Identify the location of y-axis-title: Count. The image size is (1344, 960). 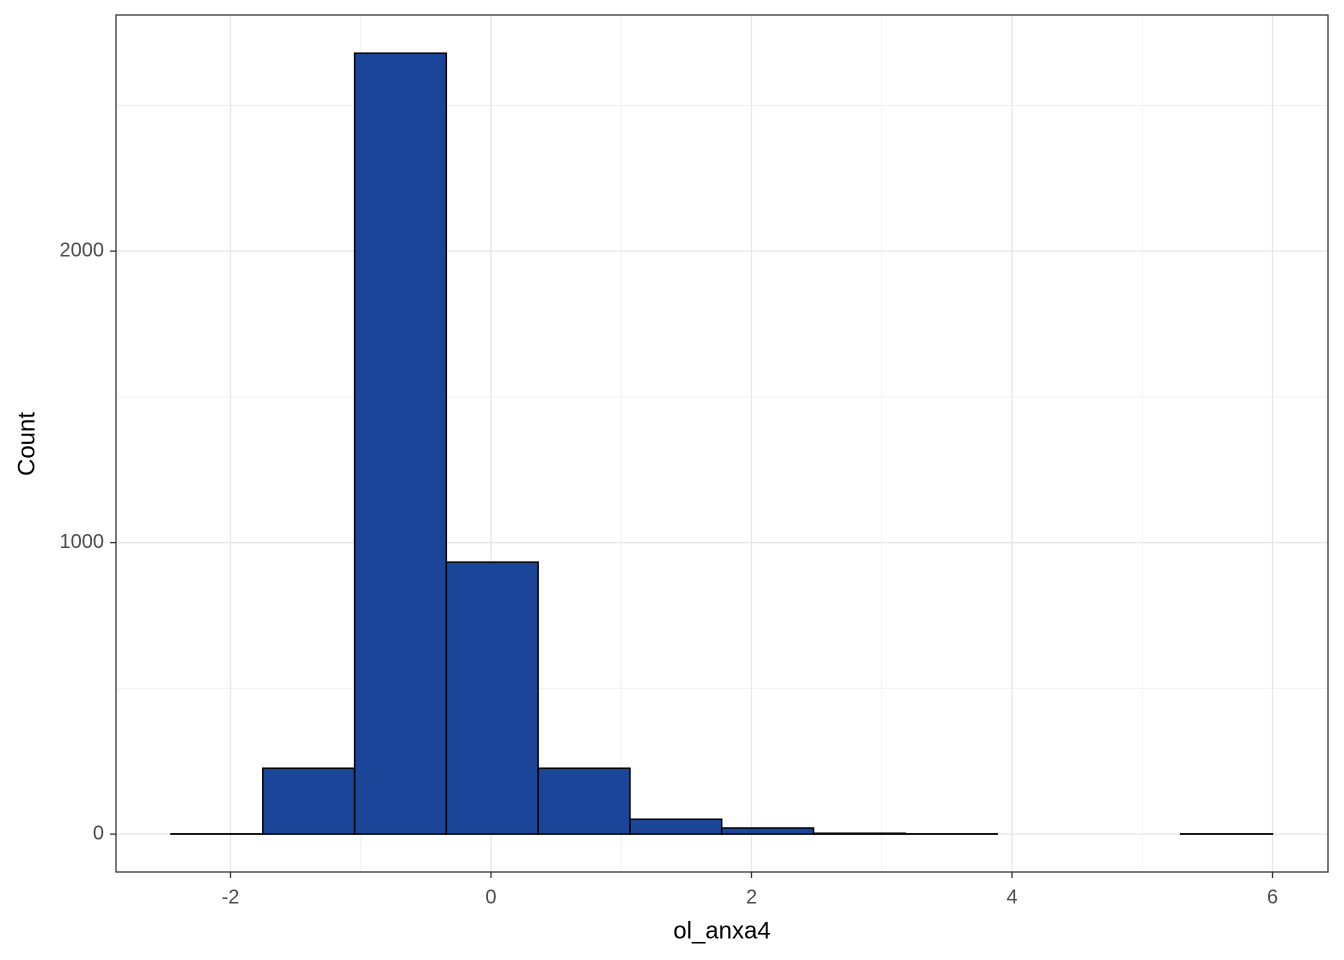
(26, 444).